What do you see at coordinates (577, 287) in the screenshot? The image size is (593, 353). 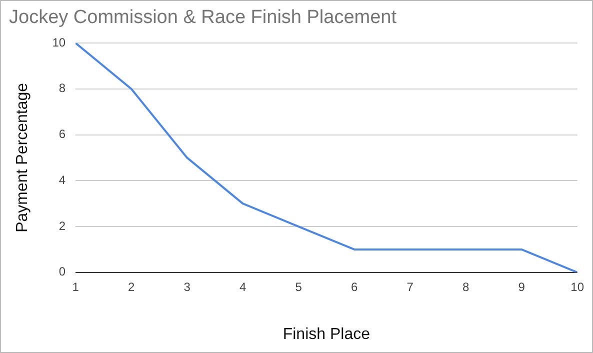 I see `x-tick-label: 10` at bounding box center [577, 287].